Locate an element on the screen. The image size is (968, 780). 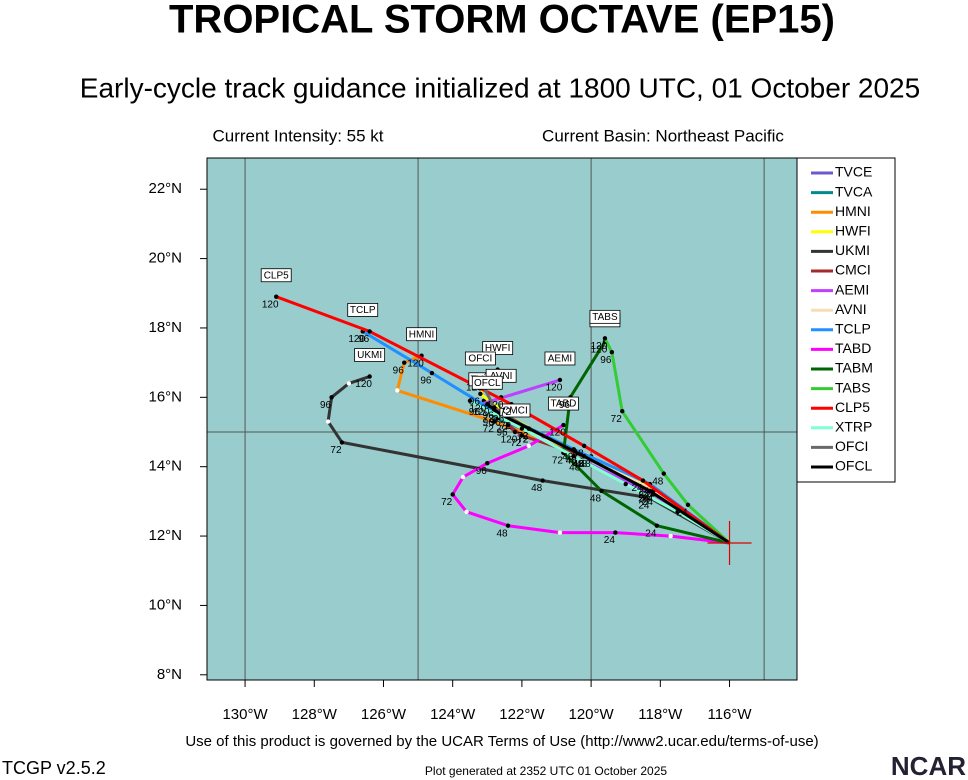
model-label: CMCI is located at coordinates (515, 411).